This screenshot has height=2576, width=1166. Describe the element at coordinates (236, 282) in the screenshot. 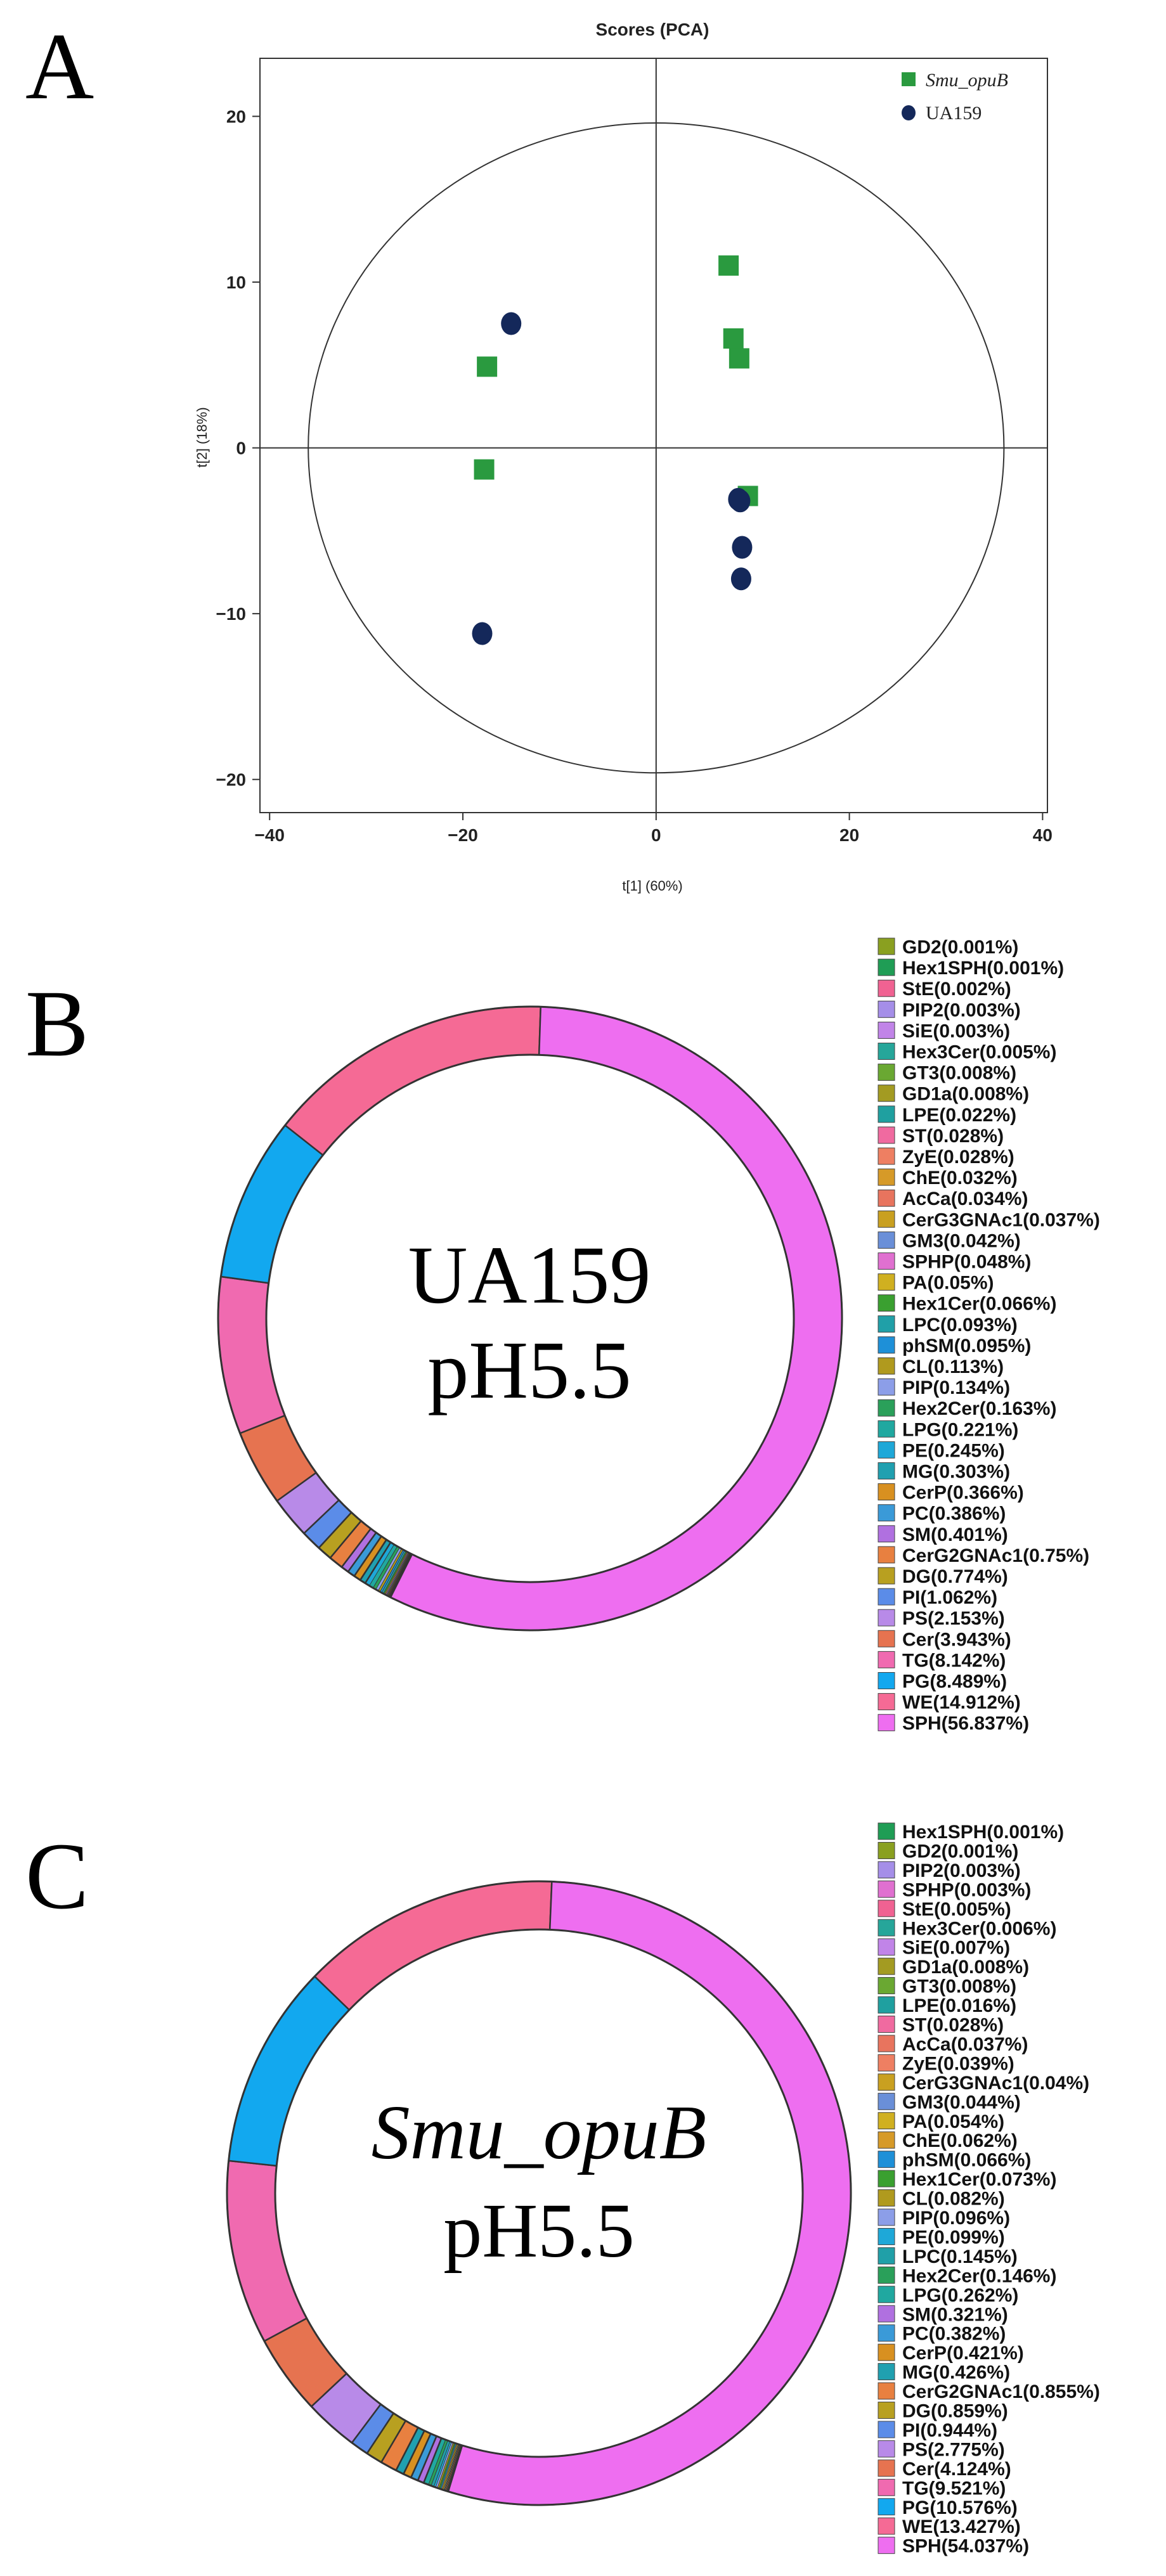

I see `y-tick-label: 10` at that location.